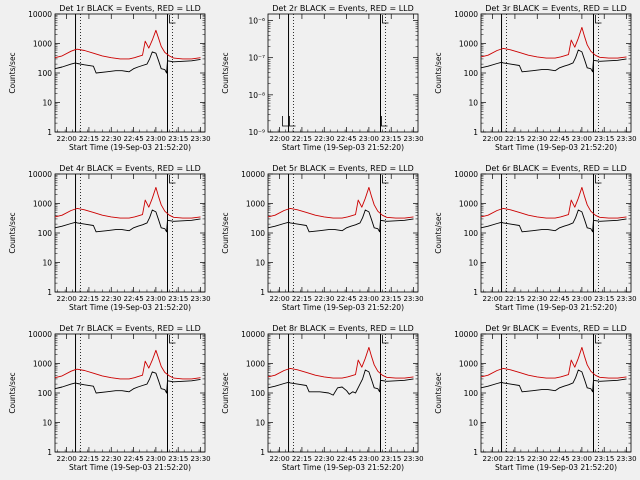 This screenshot has height=480, width=640. What do you see at coordinates (130, 328) in the screenshot?
I see `chart-title: Det 7r BLACK = Events, RED = LLD` at bounding box center [130, 328].